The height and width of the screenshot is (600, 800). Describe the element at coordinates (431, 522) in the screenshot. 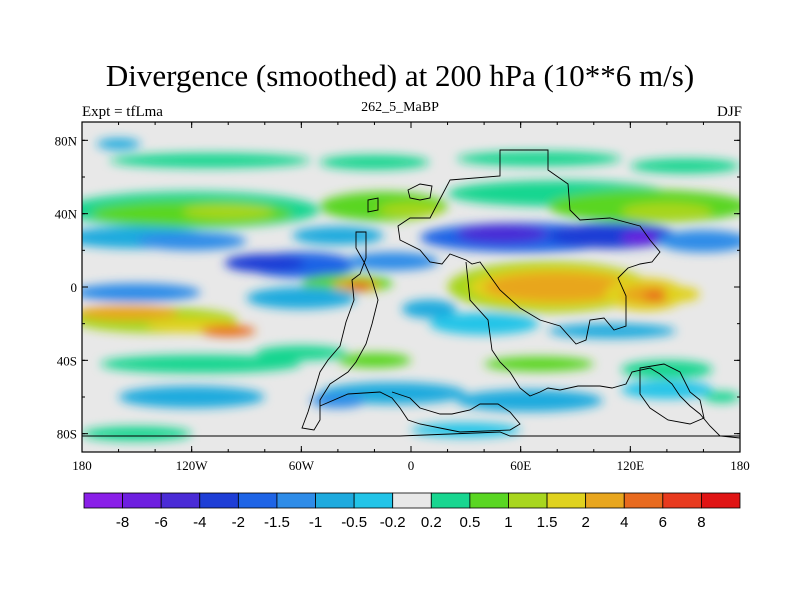

I see `colorbar-label: 0.2` at that location.